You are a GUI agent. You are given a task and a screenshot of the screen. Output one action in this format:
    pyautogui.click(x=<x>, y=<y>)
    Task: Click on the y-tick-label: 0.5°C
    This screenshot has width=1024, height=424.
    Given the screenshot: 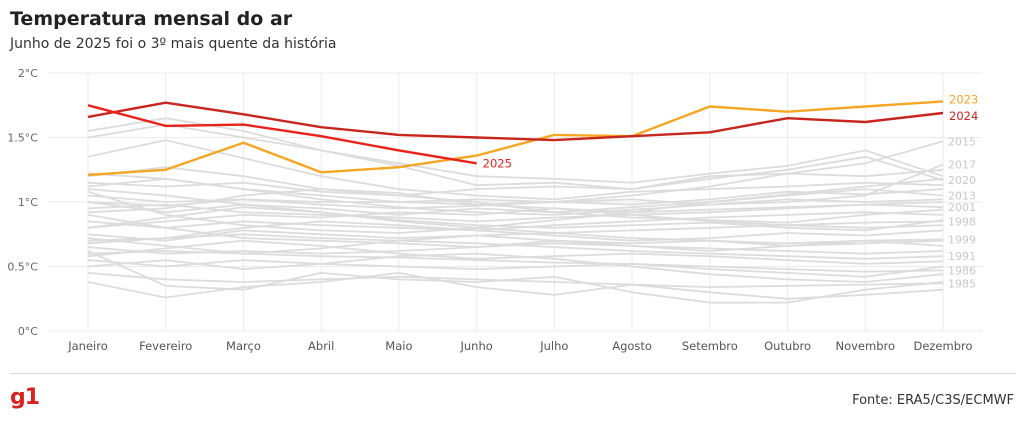 What is the action you would take?
    pyautogui.click(x=22, y=267)
    